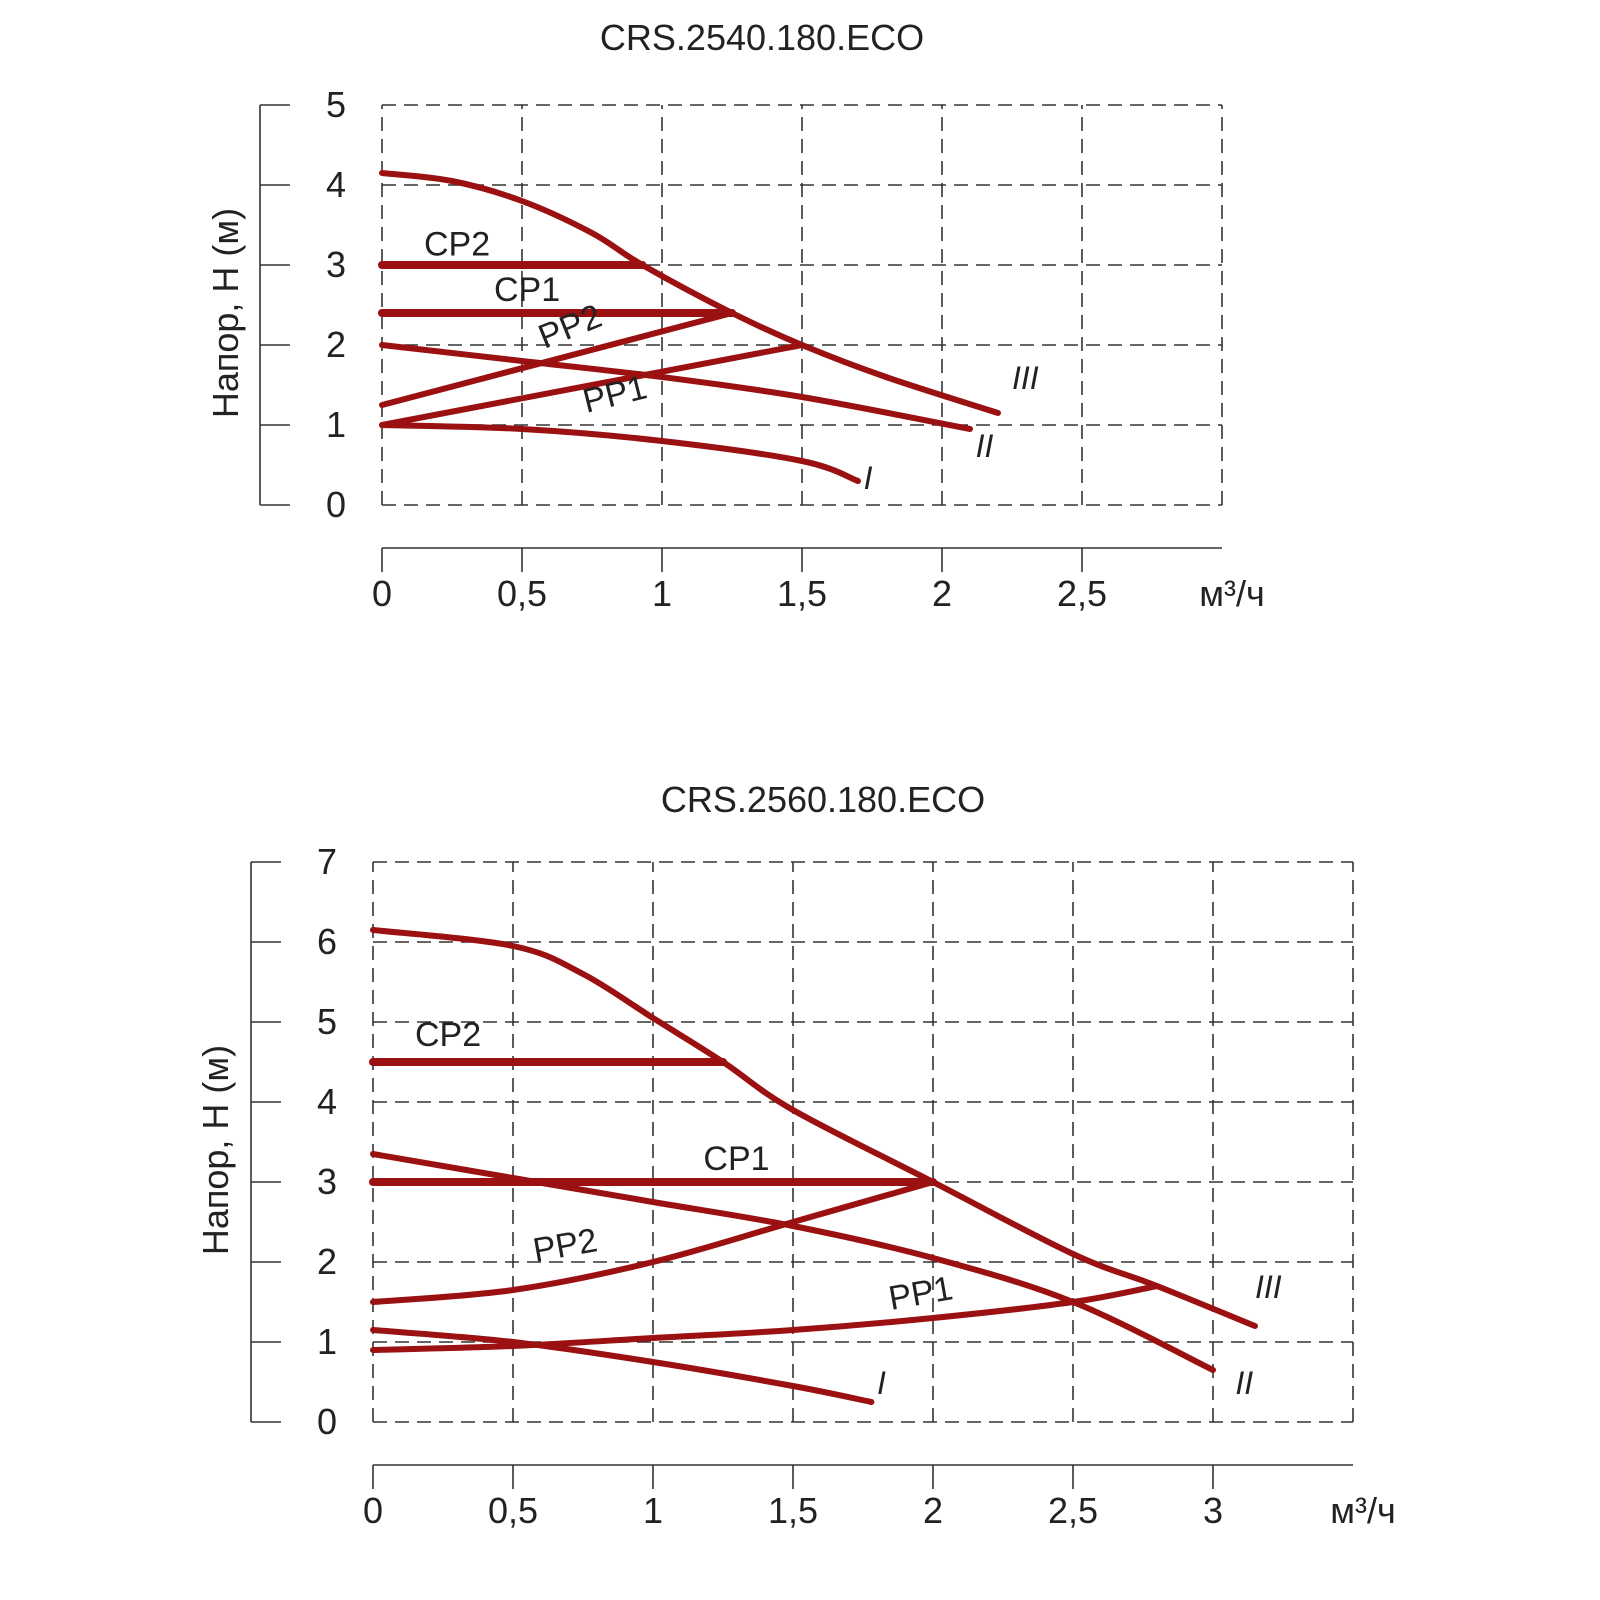  I want to click on chart-title: CRS.2560.180.ECO, so click(823, 799).